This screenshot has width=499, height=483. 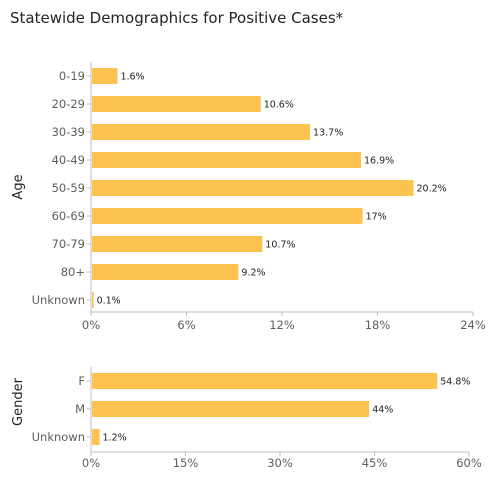 I want to click on gender-data-label: 44%, so click(x=382, y=410).